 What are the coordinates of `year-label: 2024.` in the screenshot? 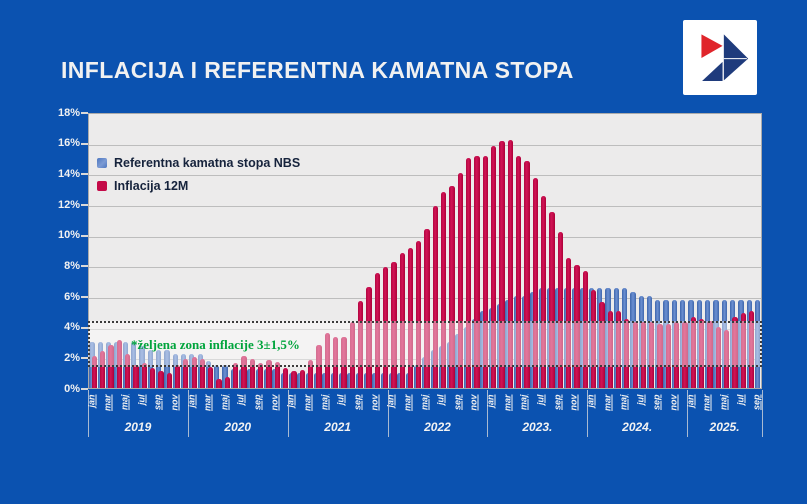 It's located at (637, 427).